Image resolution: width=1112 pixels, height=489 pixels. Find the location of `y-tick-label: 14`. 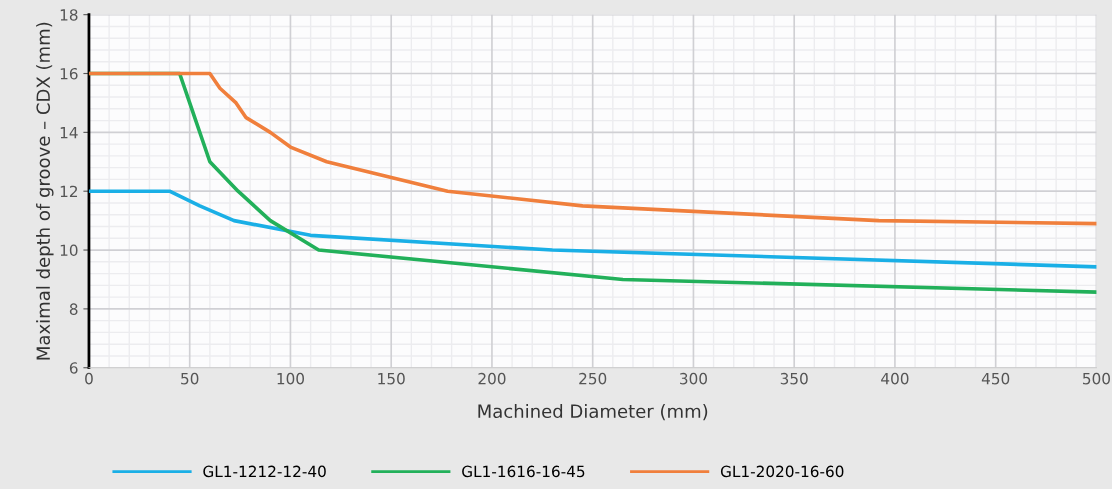

y-tick-label: 14 is located at coordinates (69, 133).